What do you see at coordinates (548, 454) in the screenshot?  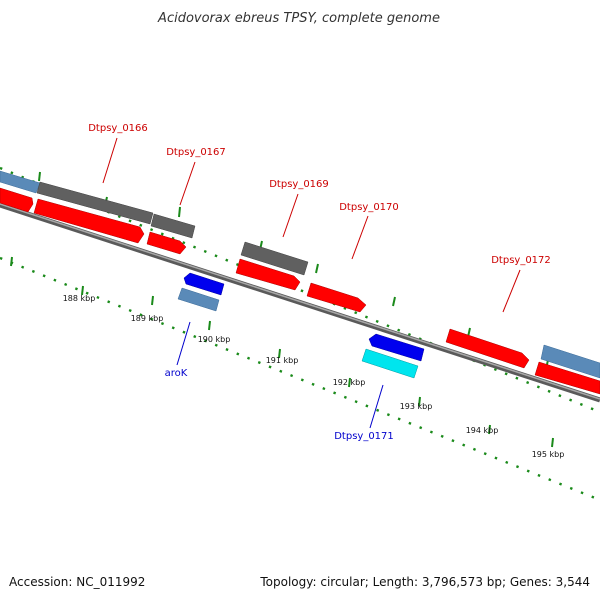 I see `scale-label-195: 195 kbp` at bounding box center [548, 454].